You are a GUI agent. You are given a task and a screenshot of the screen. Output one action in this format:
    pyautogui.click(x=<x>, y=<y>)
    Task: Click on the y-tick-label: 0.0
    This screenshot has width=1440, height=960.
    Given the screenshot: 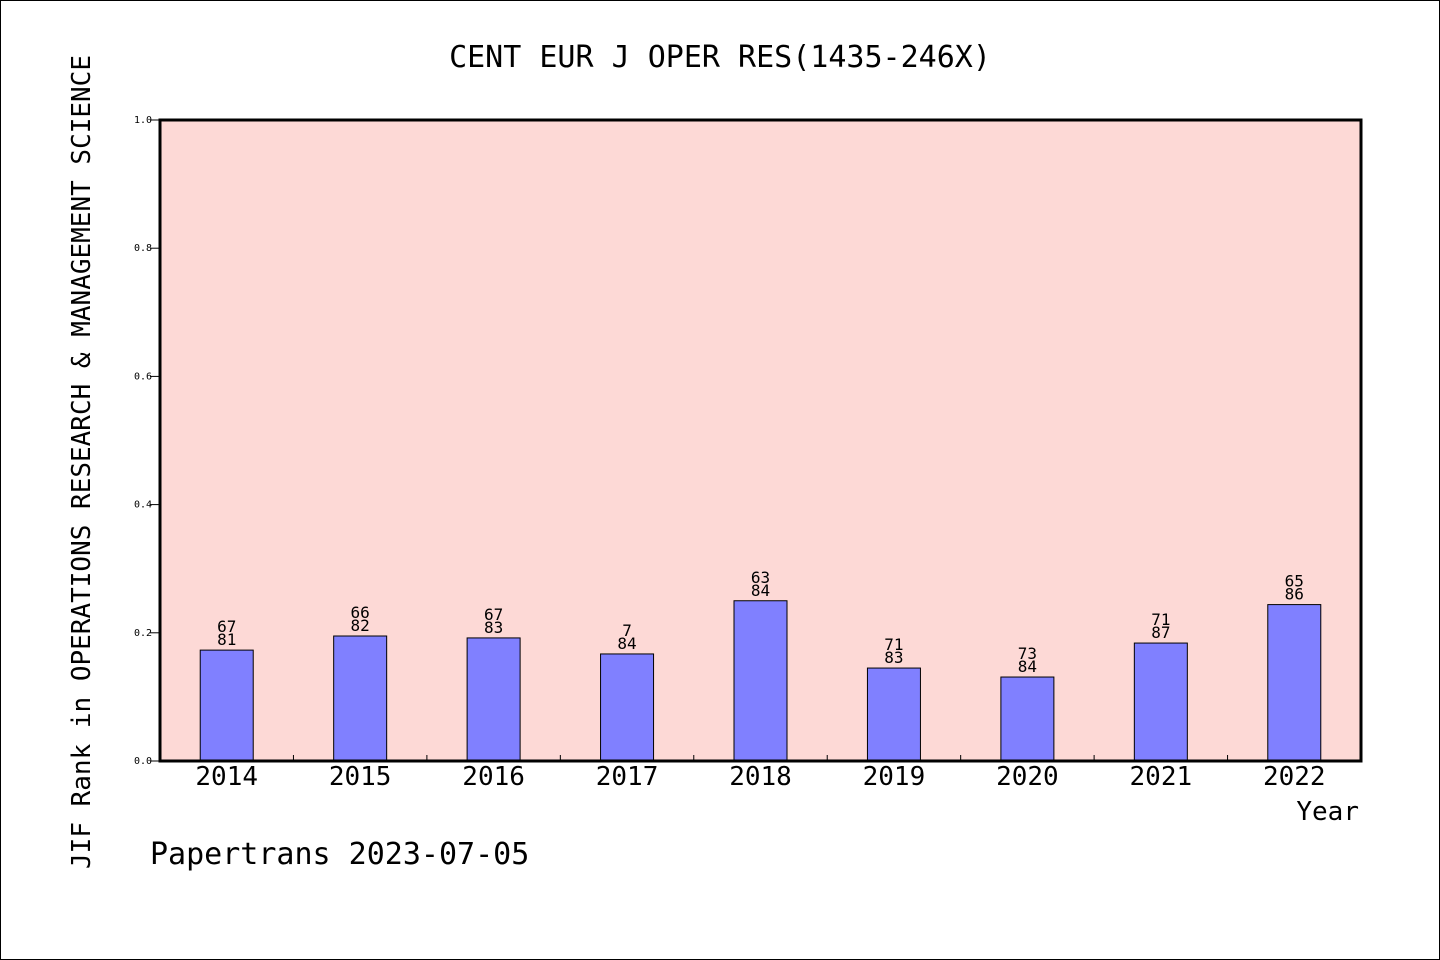 What is the action you would take?
    pyautogui.click(x=143, y=761)
    